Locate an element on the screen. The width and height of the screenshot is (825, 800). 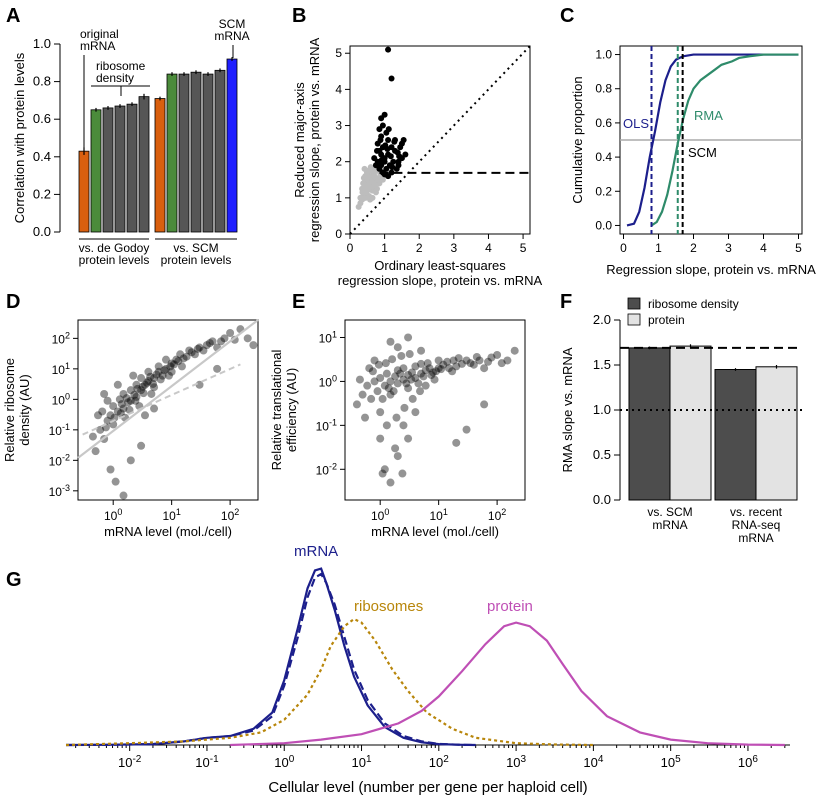
y-tick-label: 2.0 is located at coordinates (602, 319).